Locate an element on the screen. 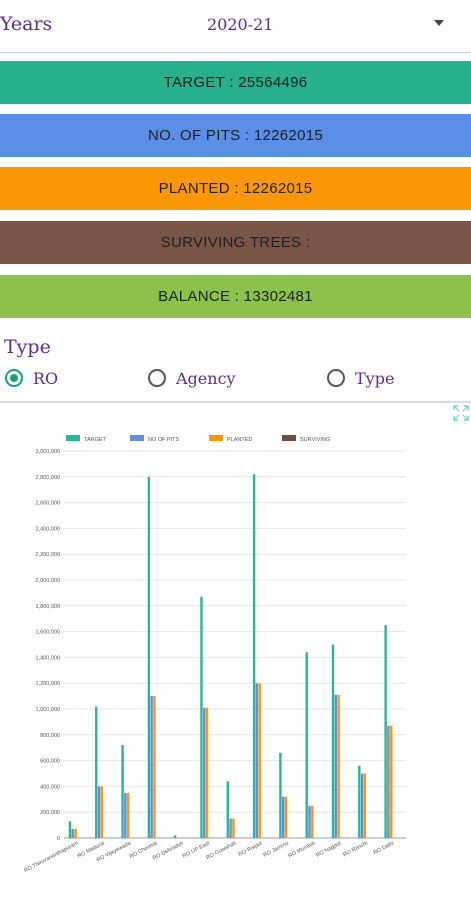  y-tick-label: 2,400,000 is located at coordinates (48, 529).